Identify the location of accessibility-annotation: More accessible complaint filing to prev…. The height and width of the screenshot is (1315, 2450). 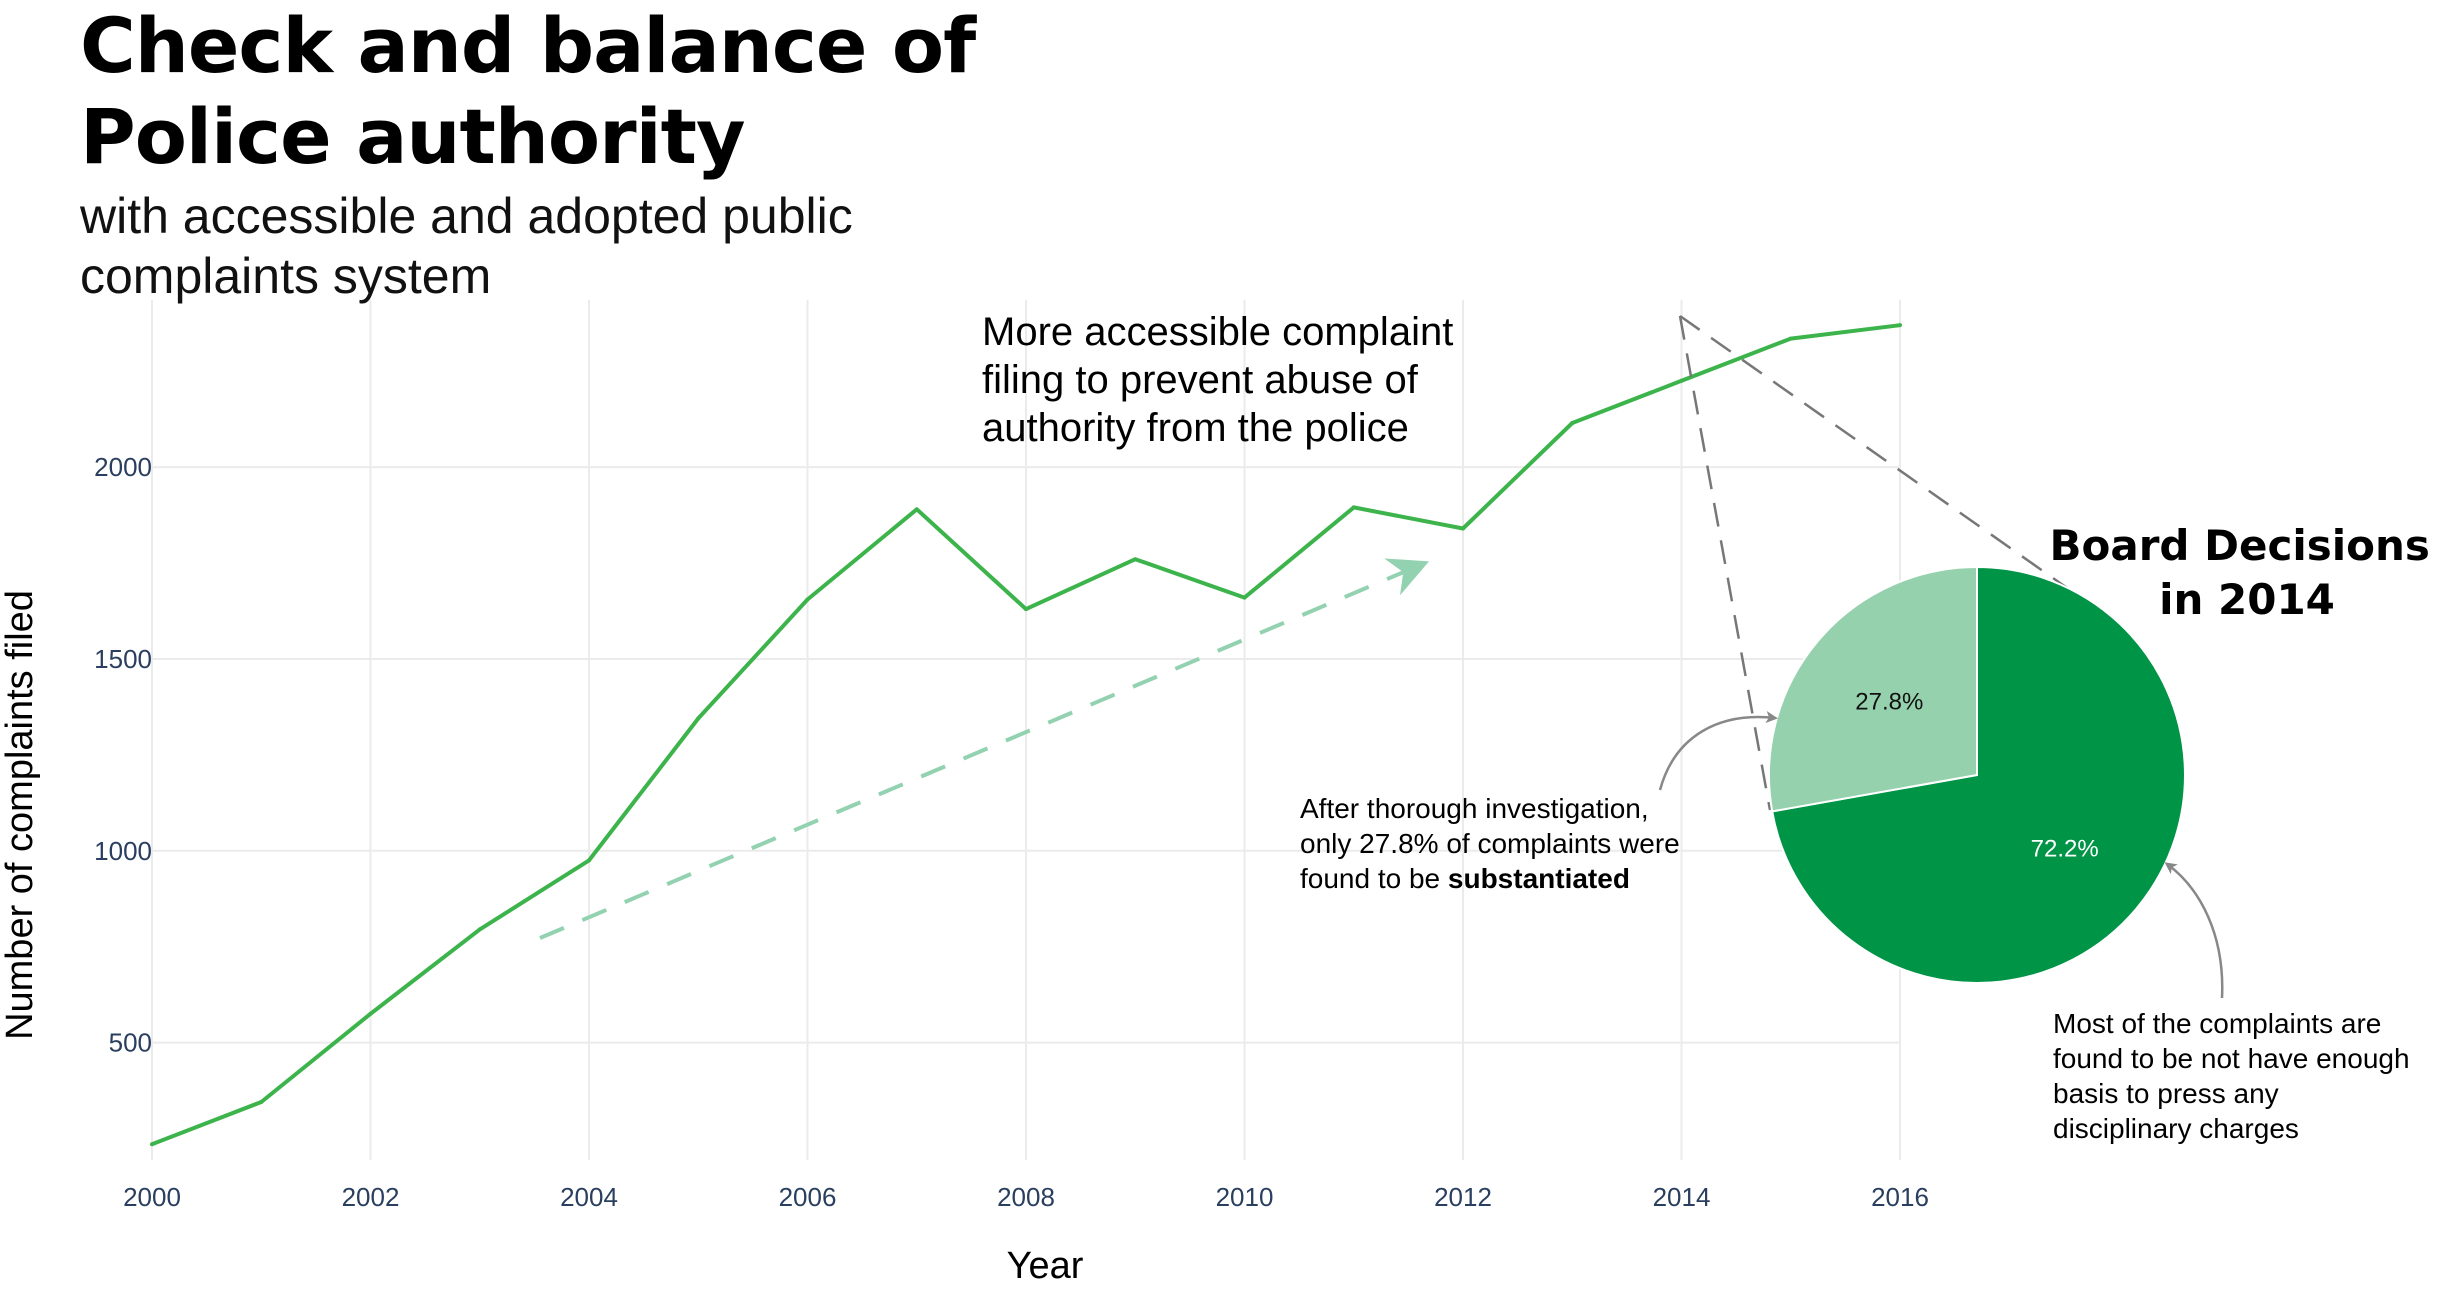
(1223, 380).